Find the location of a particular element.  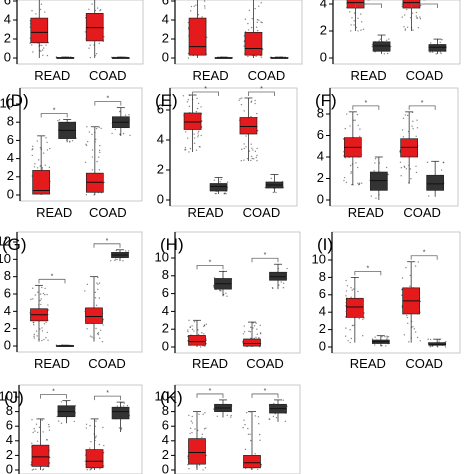

plot-frame is located at coordinates (396, 292).